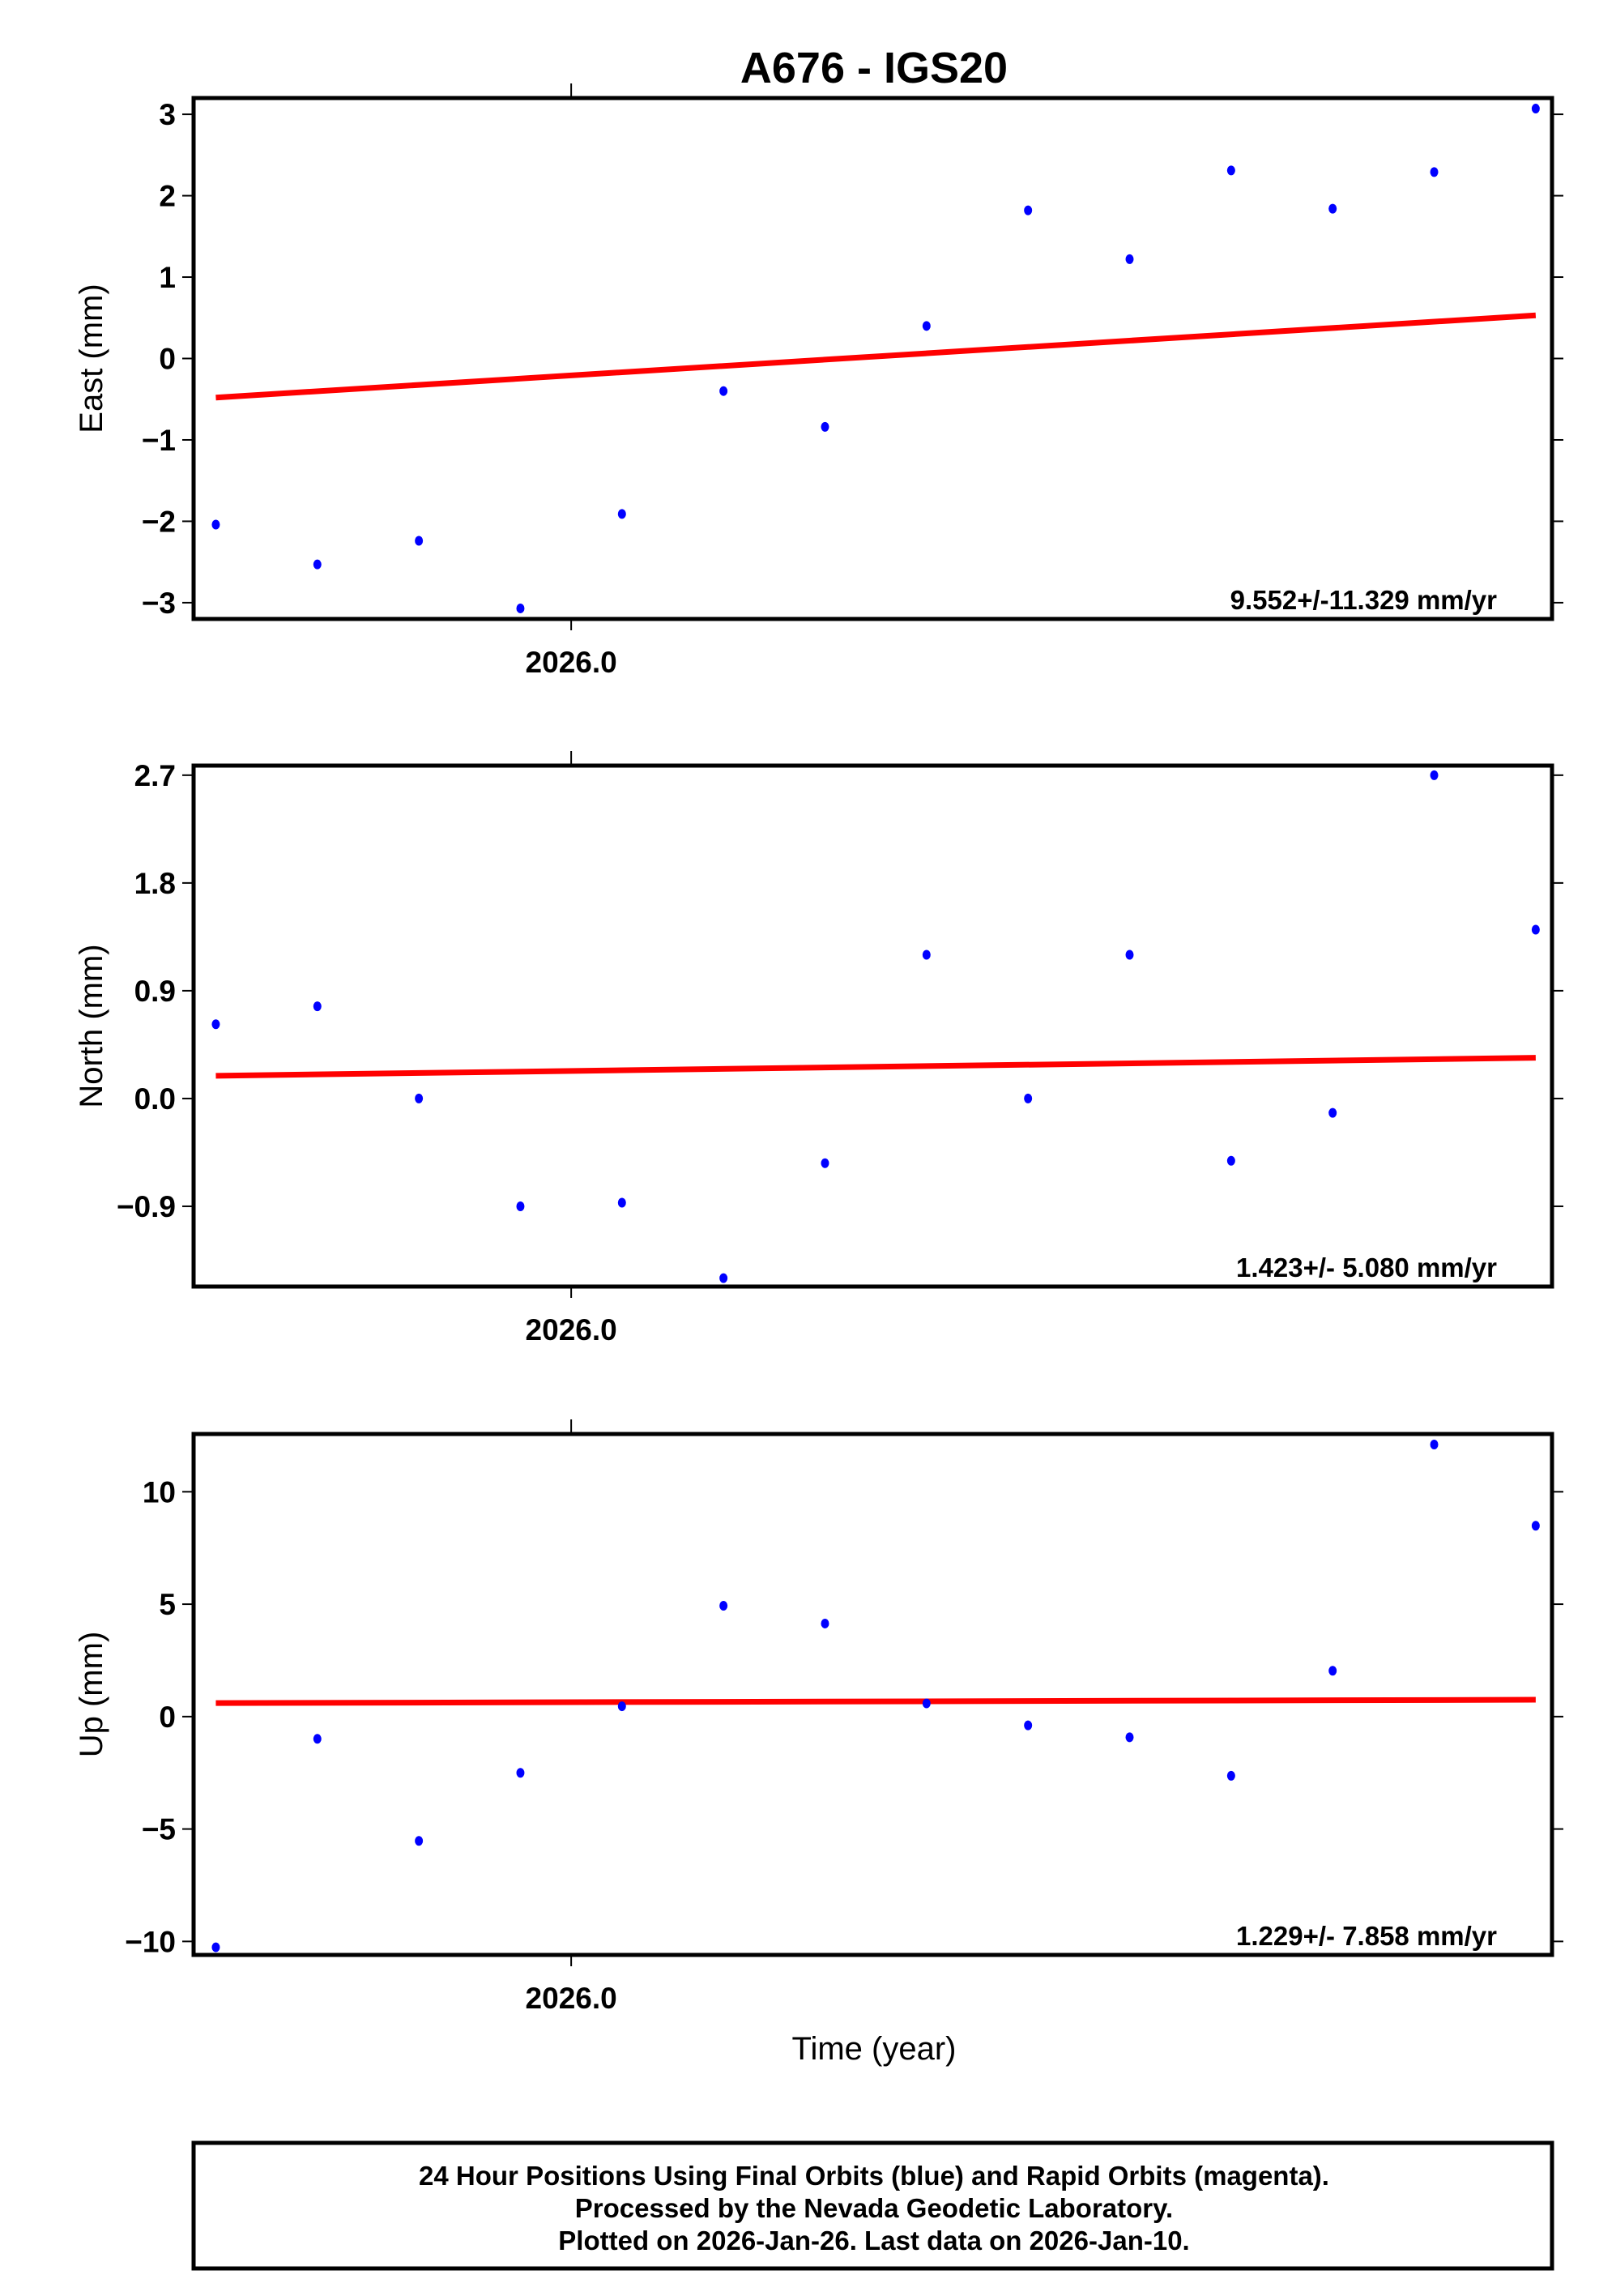 This screenshot has height=2296, width=1599. What do you see at coordinates (167, 1604) in the screenshot?
I see `y-tick-label: 5` at bounding box center [167, 1604].